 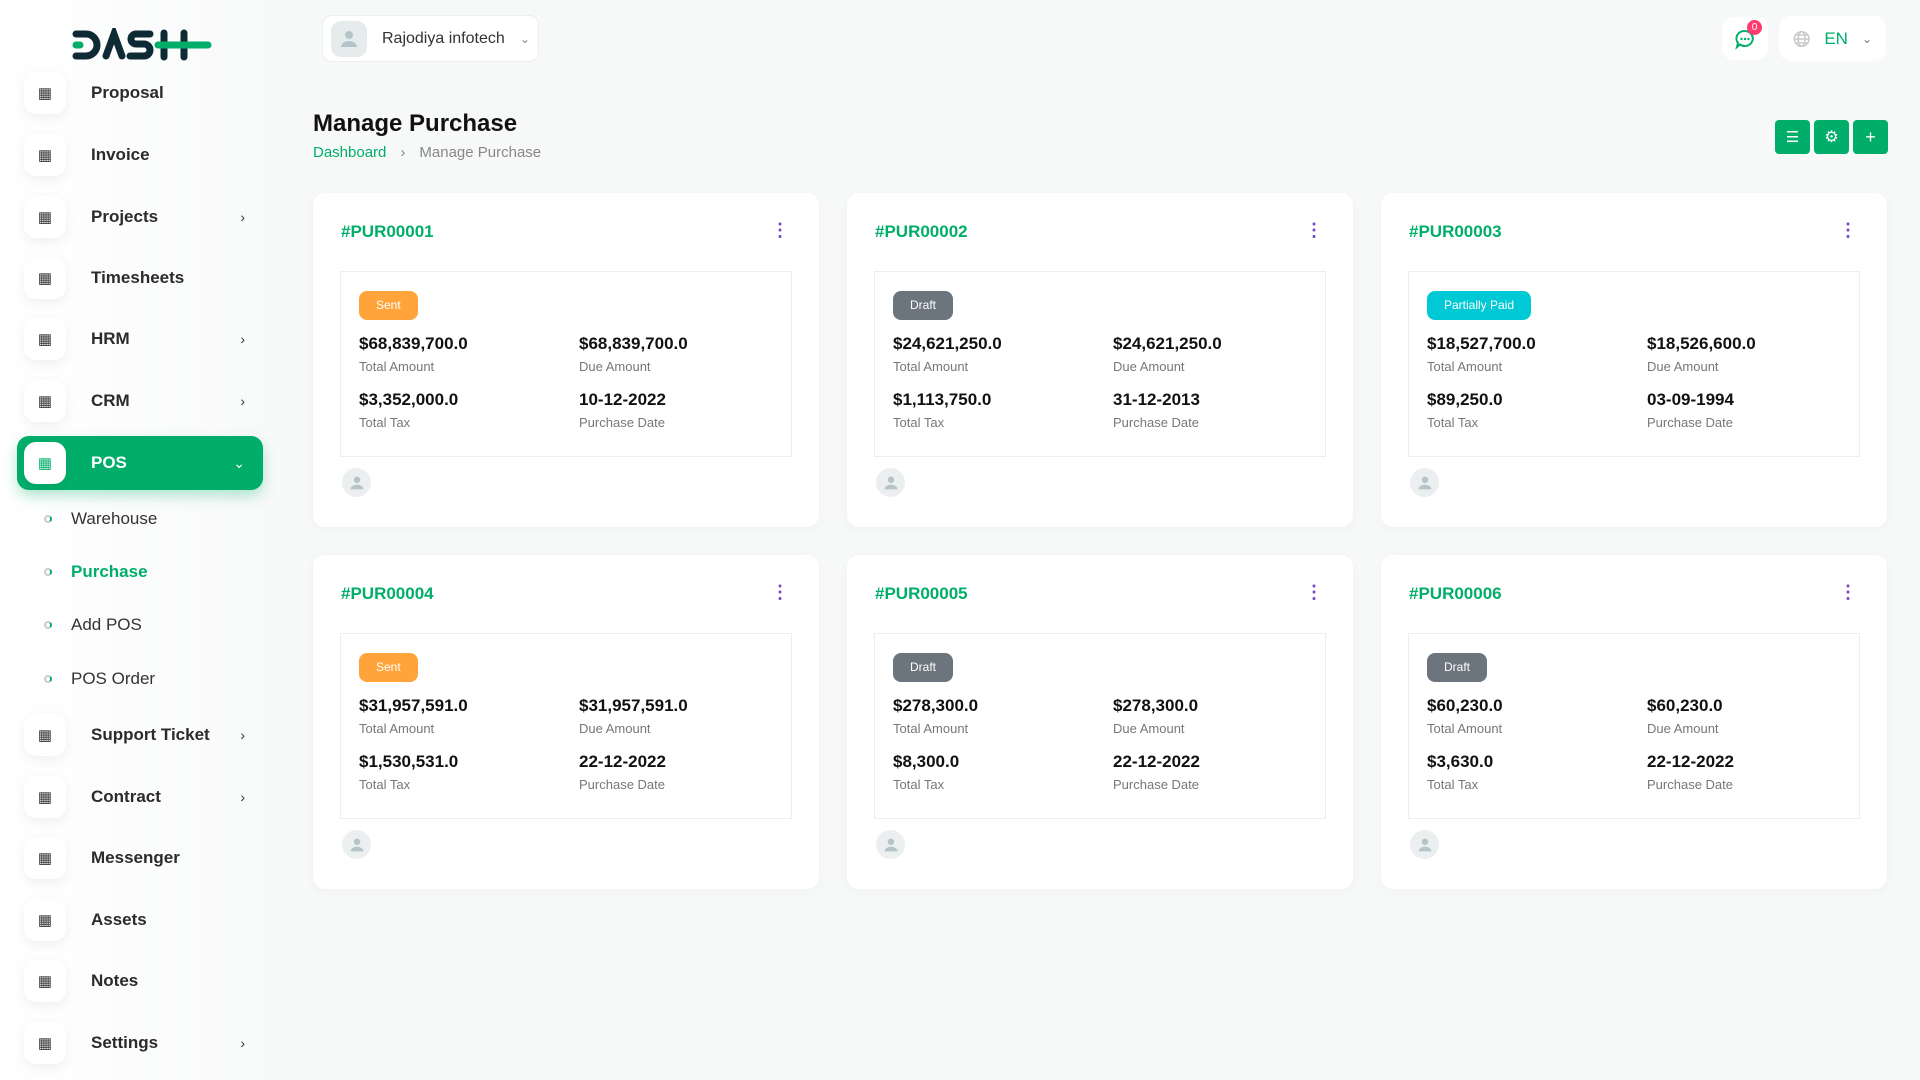 What do you see at coordinates (45, 920) in the screenshot?
I see `calculator-icon: ▦` at bounding box center [45, 920].